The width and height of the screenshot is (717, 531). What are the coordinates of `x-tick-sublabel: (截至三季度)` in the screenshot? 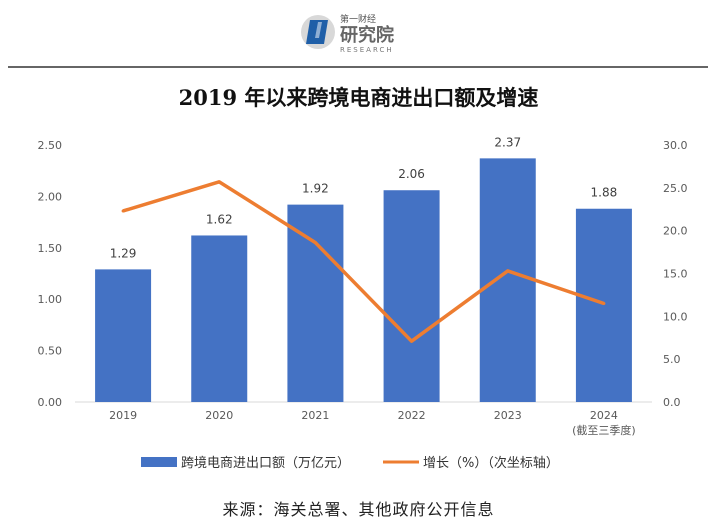 It's located at (604, 430).